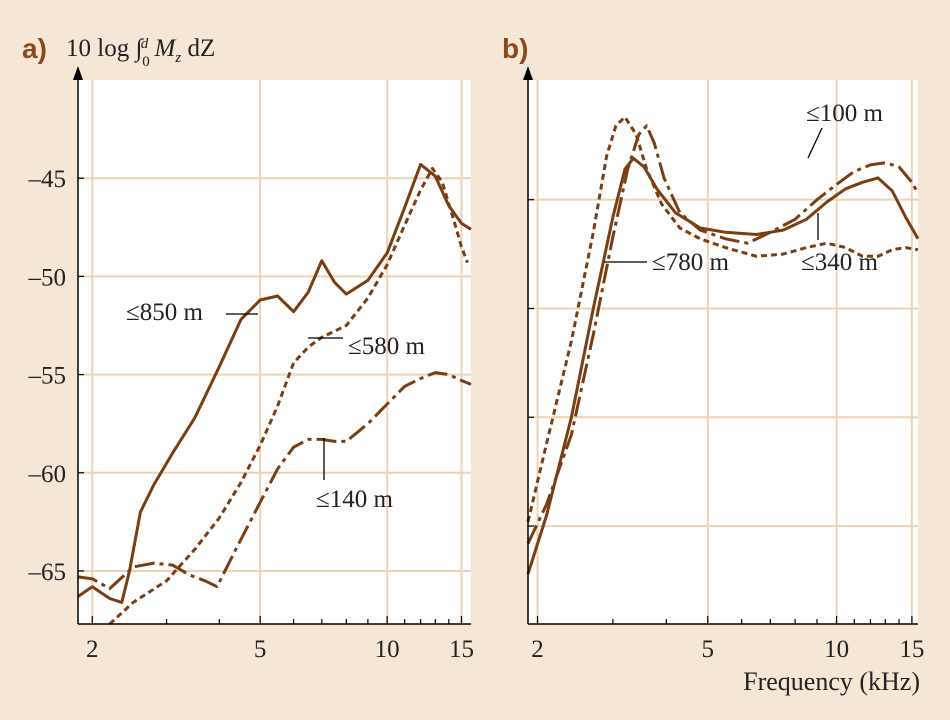 The height and width of the screenshot is (720, 950). I want to click on panel-b-tick-labels: 2 5 10 15, so click(727, 649).